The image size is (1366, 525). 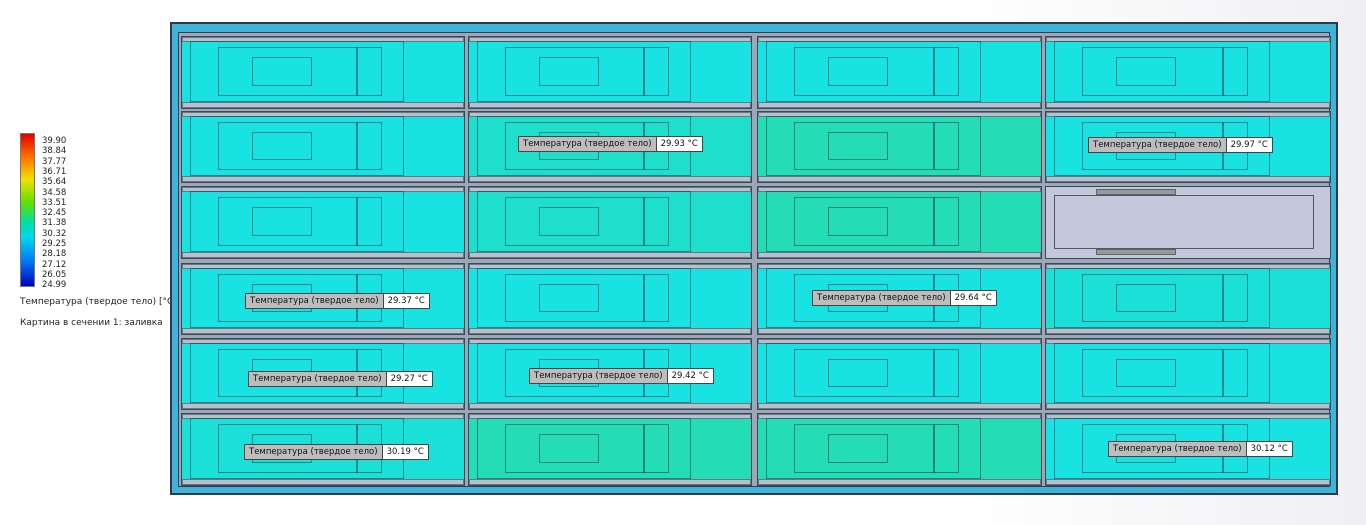 I want to click on probe-label: Температура (твердое тело) 30.12 °C, so click(x=1200, y=449).